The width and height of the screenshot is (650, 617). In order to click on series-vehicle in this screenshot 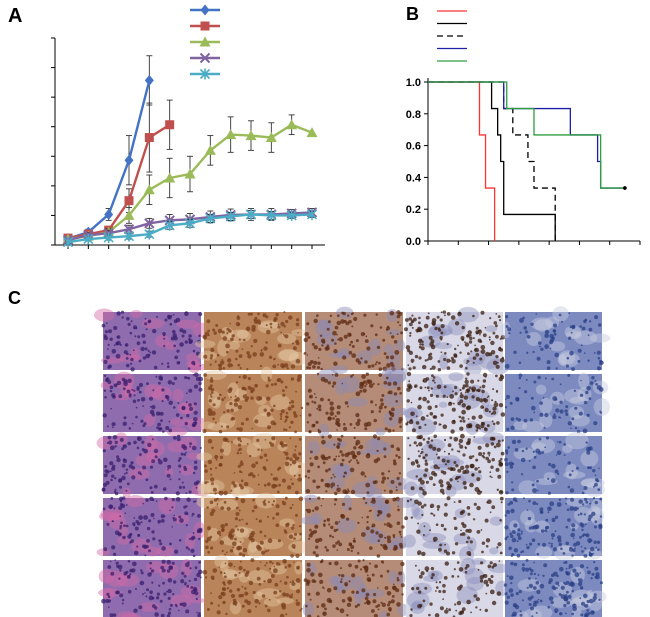, I will do `click(108, 150)`.